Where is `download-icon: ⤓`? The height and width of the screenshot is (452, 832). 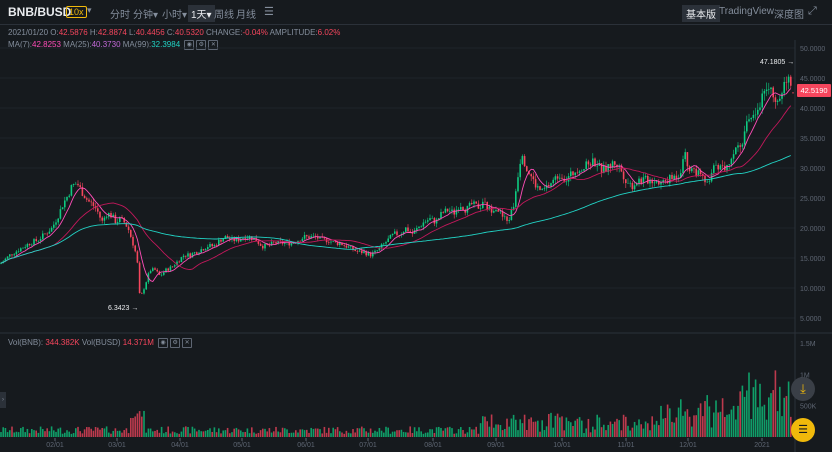
download-icon: ⤓ is located at coordinates (803, 389).